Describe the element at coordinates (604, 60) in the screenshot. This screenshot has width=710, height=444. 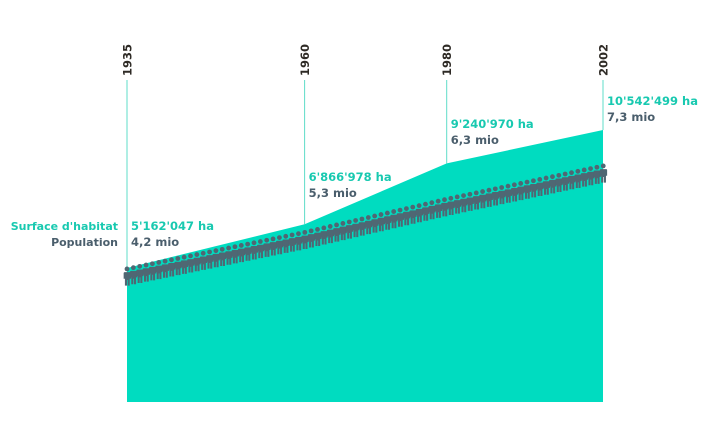
I see `year-label-2002: 2002` at that location.